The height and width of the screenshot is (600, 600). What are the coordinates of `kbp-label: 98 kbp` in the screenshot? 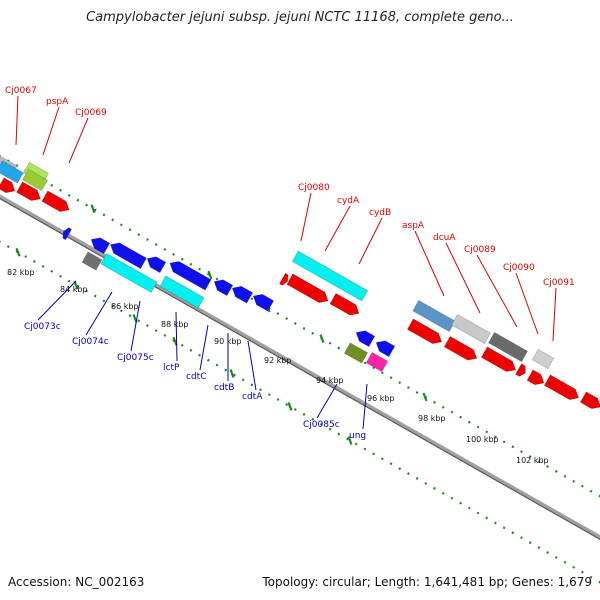 It's located at (432, 418).